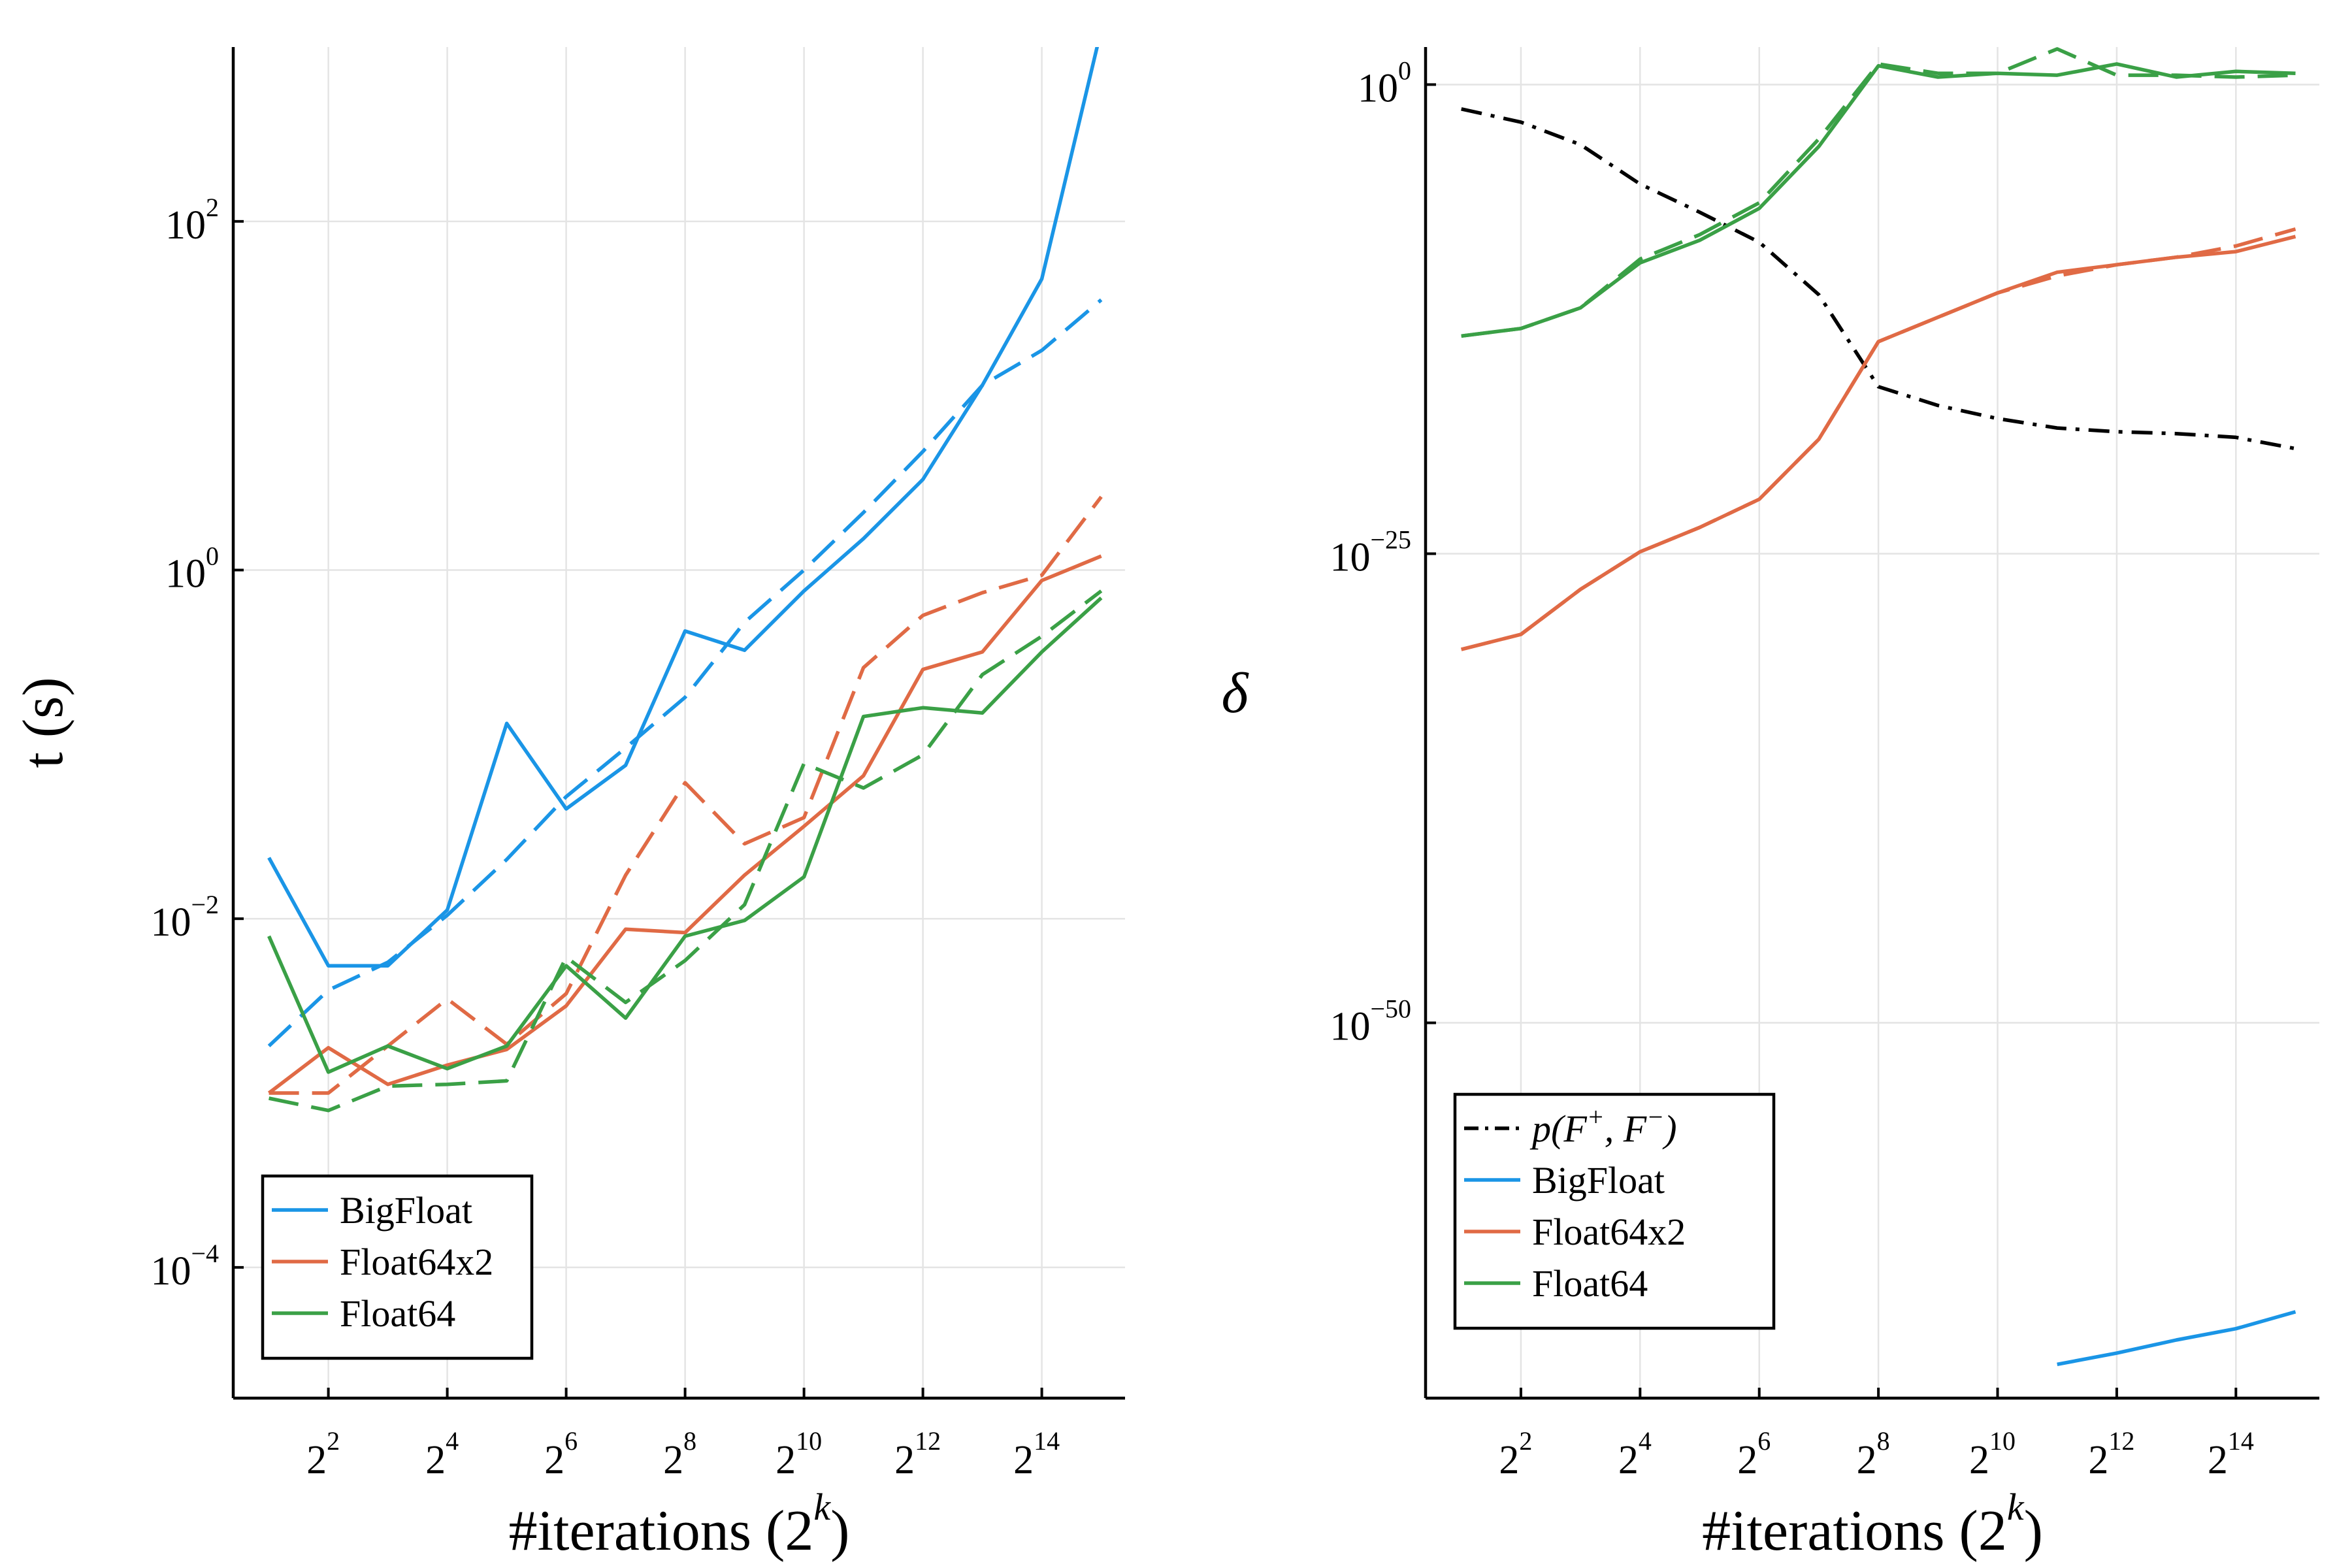 The height and width of the screenshot is (1568, 2352). I want to click on y-tick-label: 10⁻², so click(184, 917).